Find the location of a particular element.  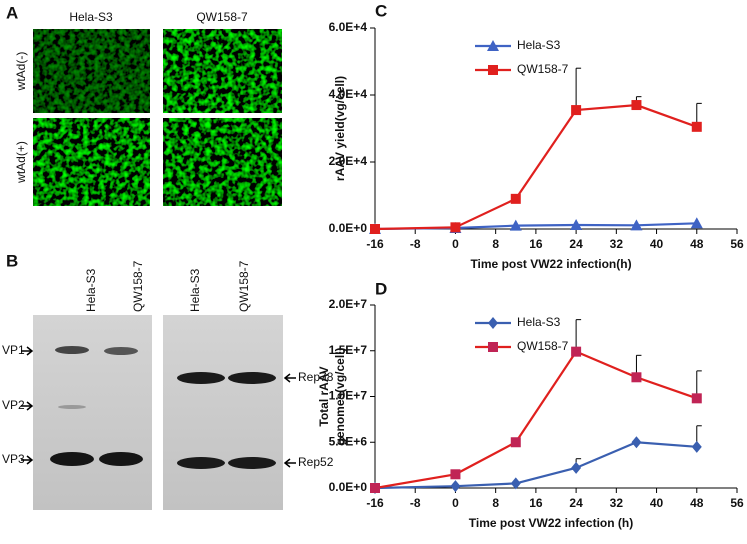

band-label: VP3 is located at coordinates (13, 459).